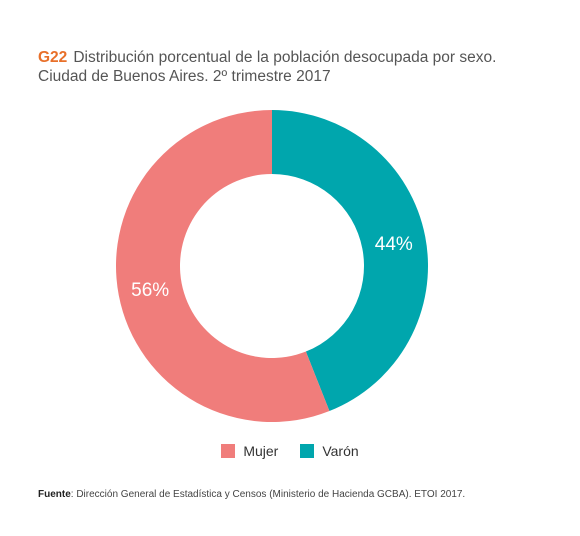  I want to click on label-mujer: 56%, so click(150, 290).